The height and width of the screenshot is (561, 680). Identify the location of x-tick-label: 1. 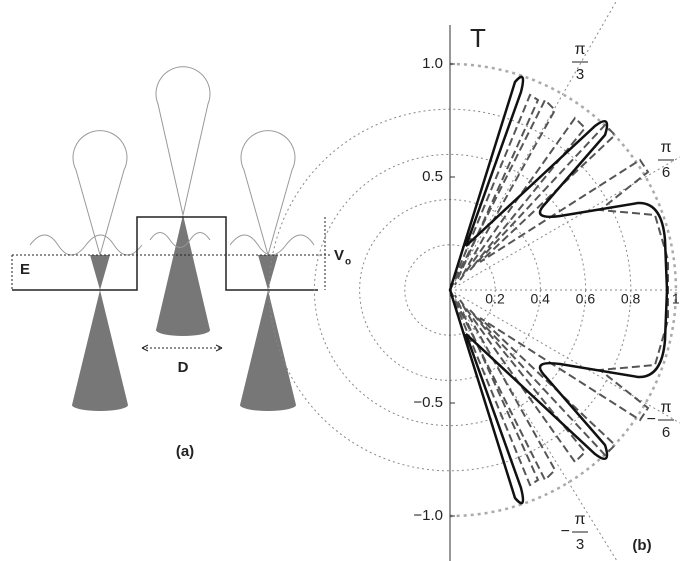
(676, 299).